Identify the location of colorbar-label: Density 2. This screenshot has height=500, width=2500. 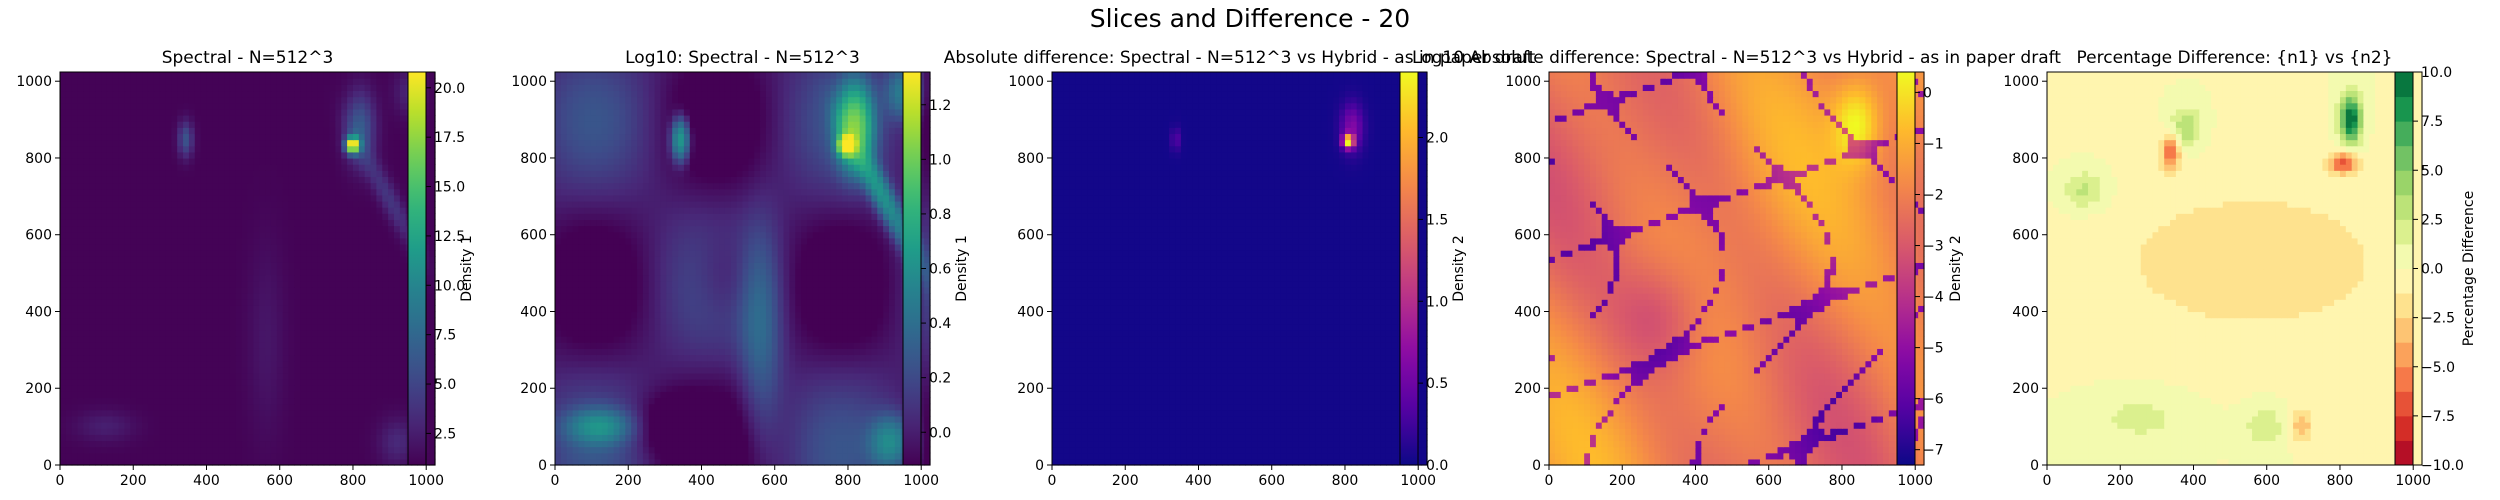
(1459, 268).